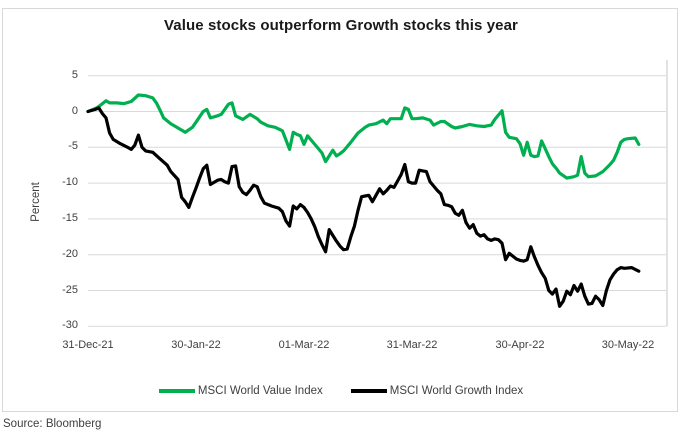 Image resolution: width=682 pixels, height=445 pixels. I want to click on value-series-label: MSCI World Value Index, so click(260, 391).